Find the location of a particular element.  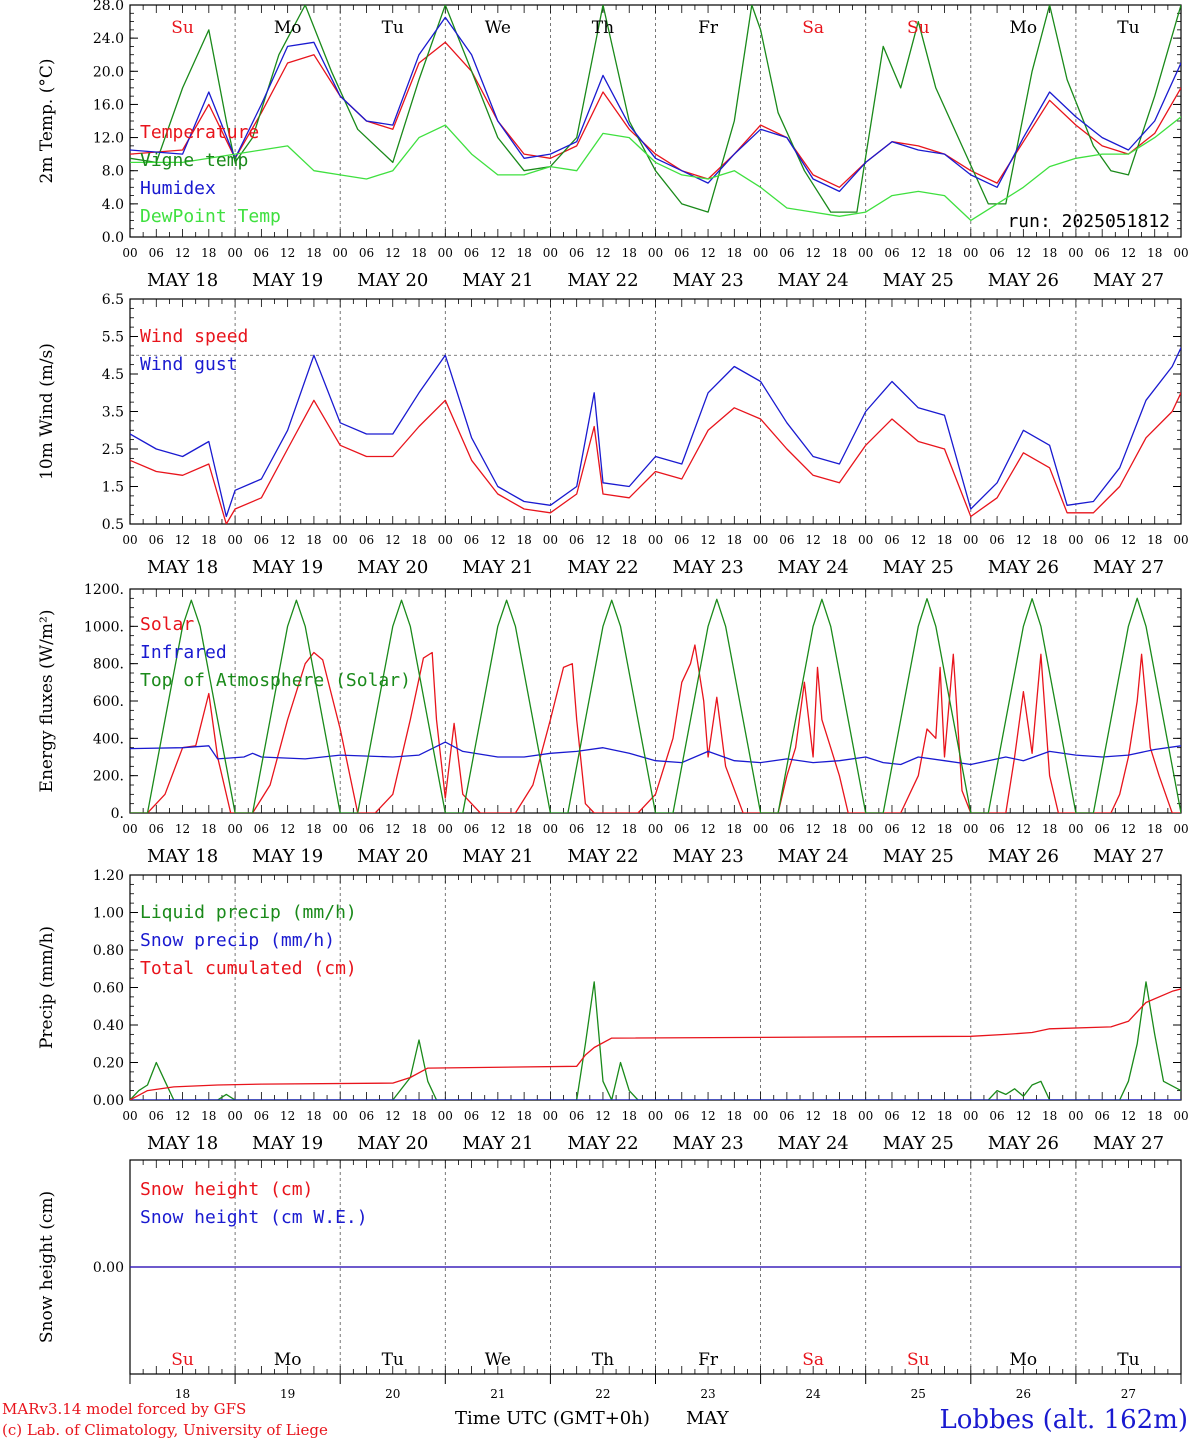

y-tick-label: 0. is located at coordinates (117, 814).